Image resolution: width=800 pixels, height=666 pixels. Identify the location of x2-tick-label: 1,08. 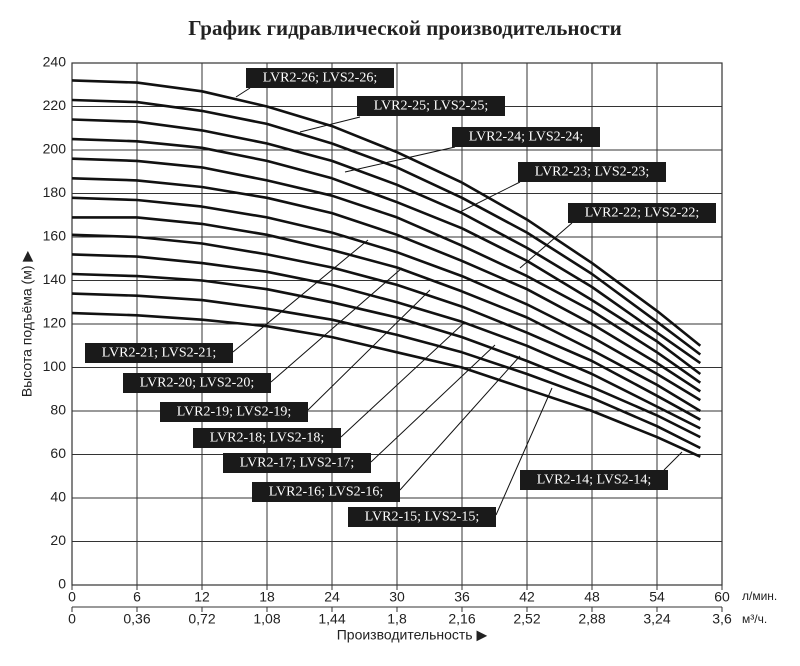
(266, 619).